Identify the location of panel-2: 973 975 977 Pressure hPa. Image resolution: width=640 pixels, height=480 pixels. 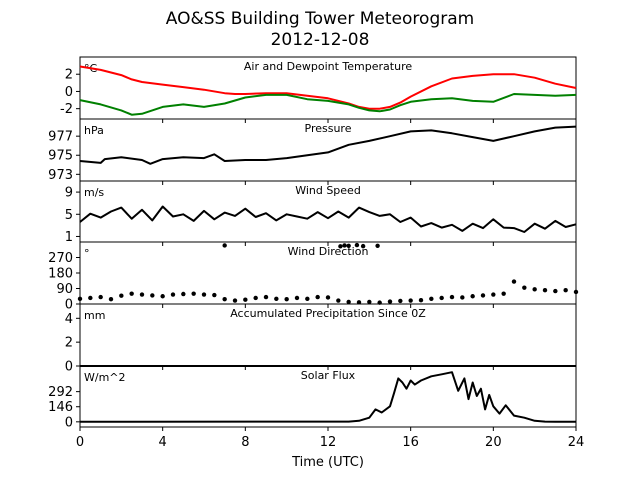
(312, 151).